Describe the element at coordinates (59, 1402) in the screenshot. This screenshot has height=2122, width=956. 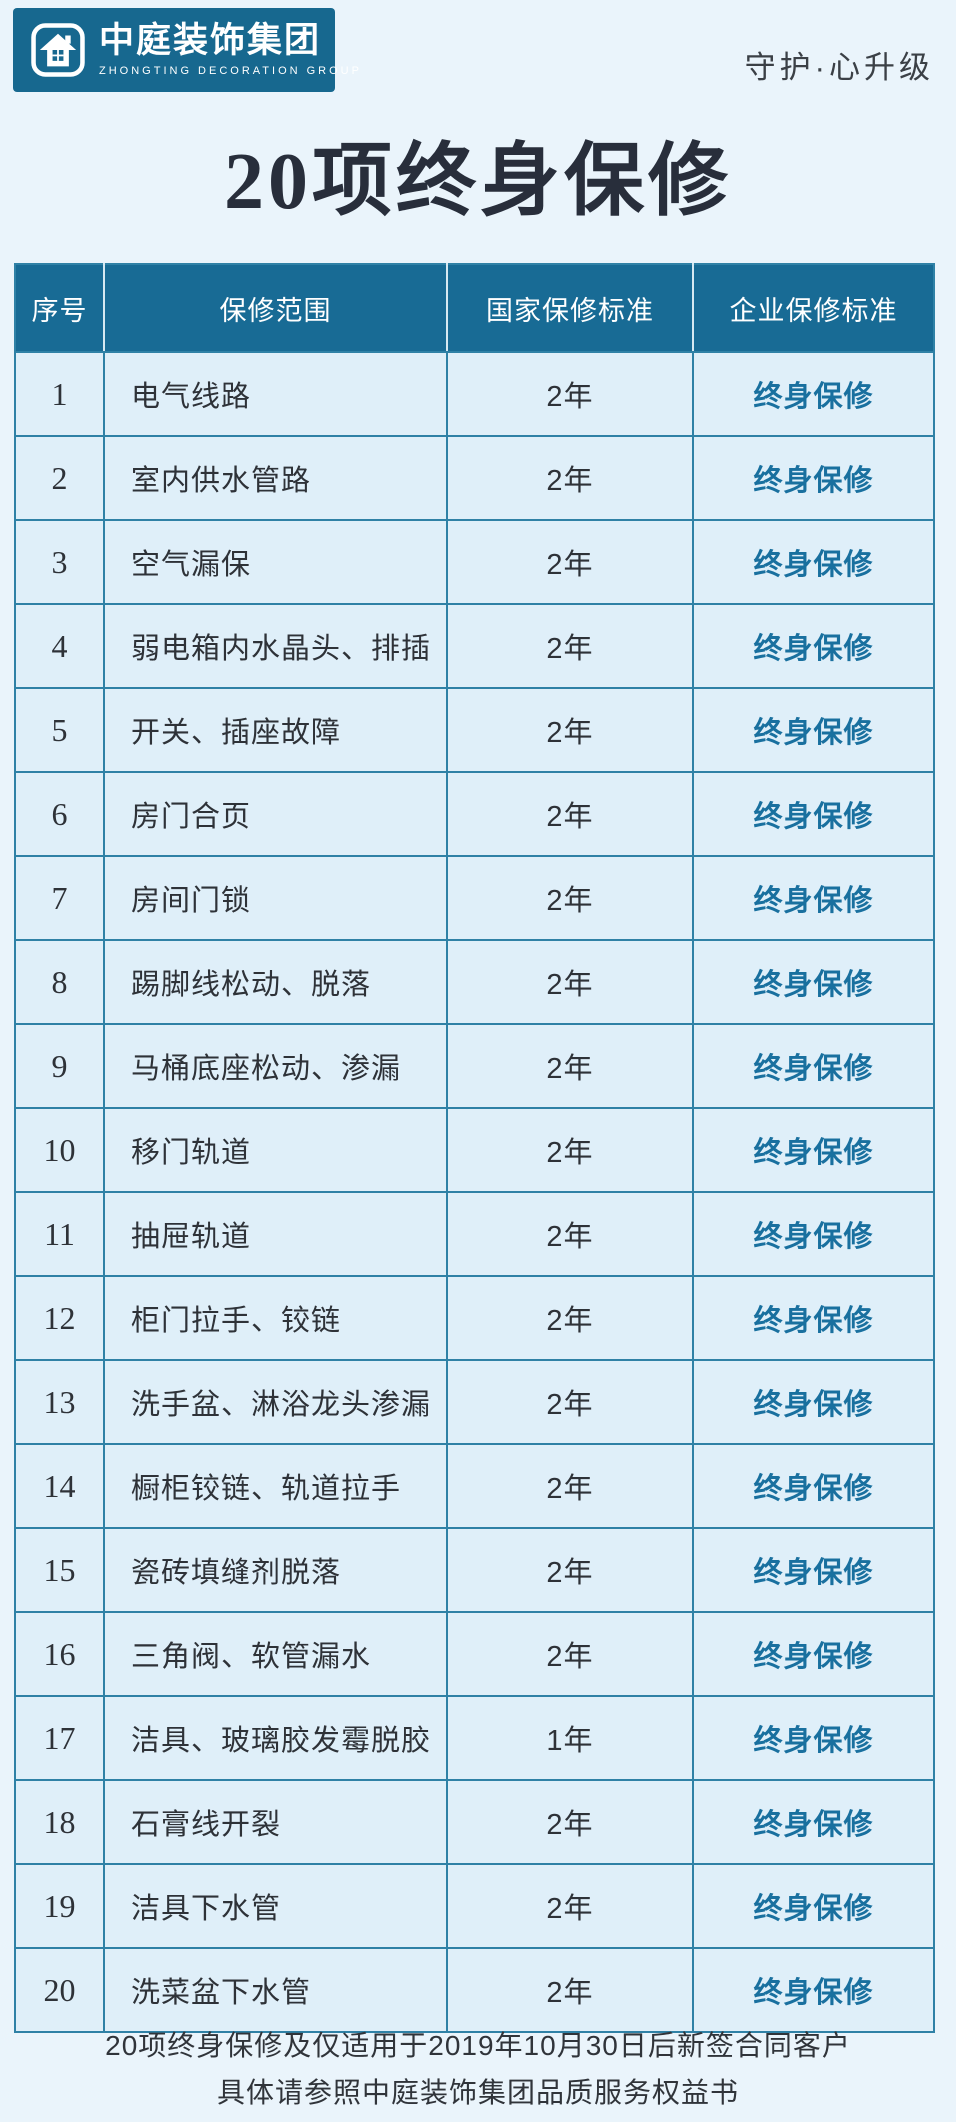
I see `row-index: 13` at that location.